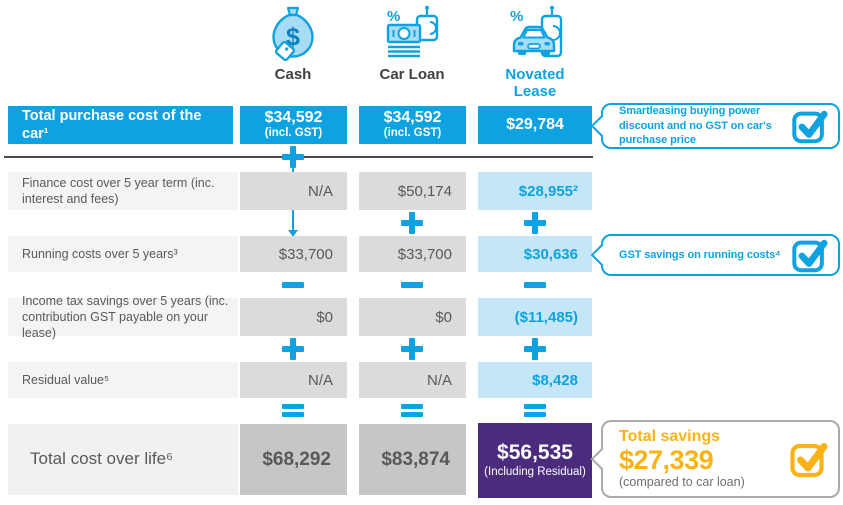 Image resolution: width=843 pixels, height=505 pixels. What do you see at coordinates (412, 191) in the screenshot?
I see `finance-loan-cell: $50,174` at bounding box center [412, 191].